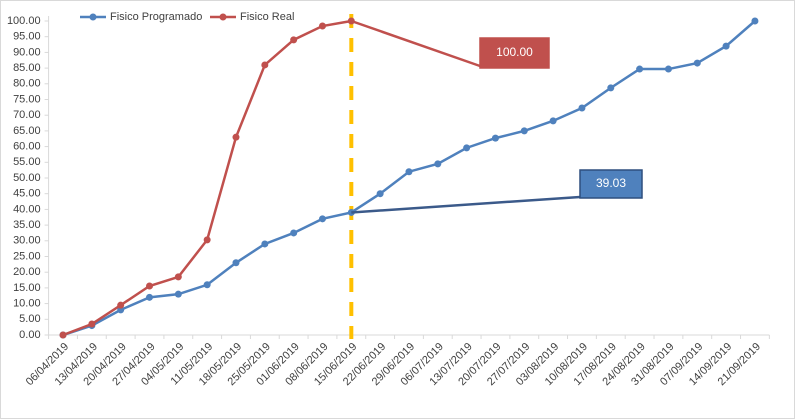 This screenshot has width=795, height=419. I want to click on y-tick-label: 25.00, so click(27, 256).